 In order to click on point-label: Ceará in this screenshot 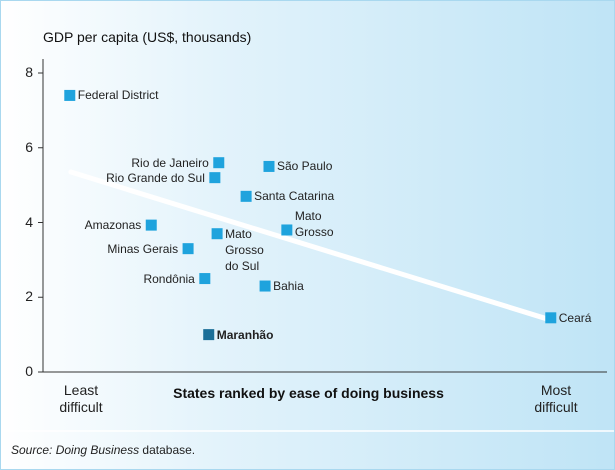, I will do `click(575, 317)`.